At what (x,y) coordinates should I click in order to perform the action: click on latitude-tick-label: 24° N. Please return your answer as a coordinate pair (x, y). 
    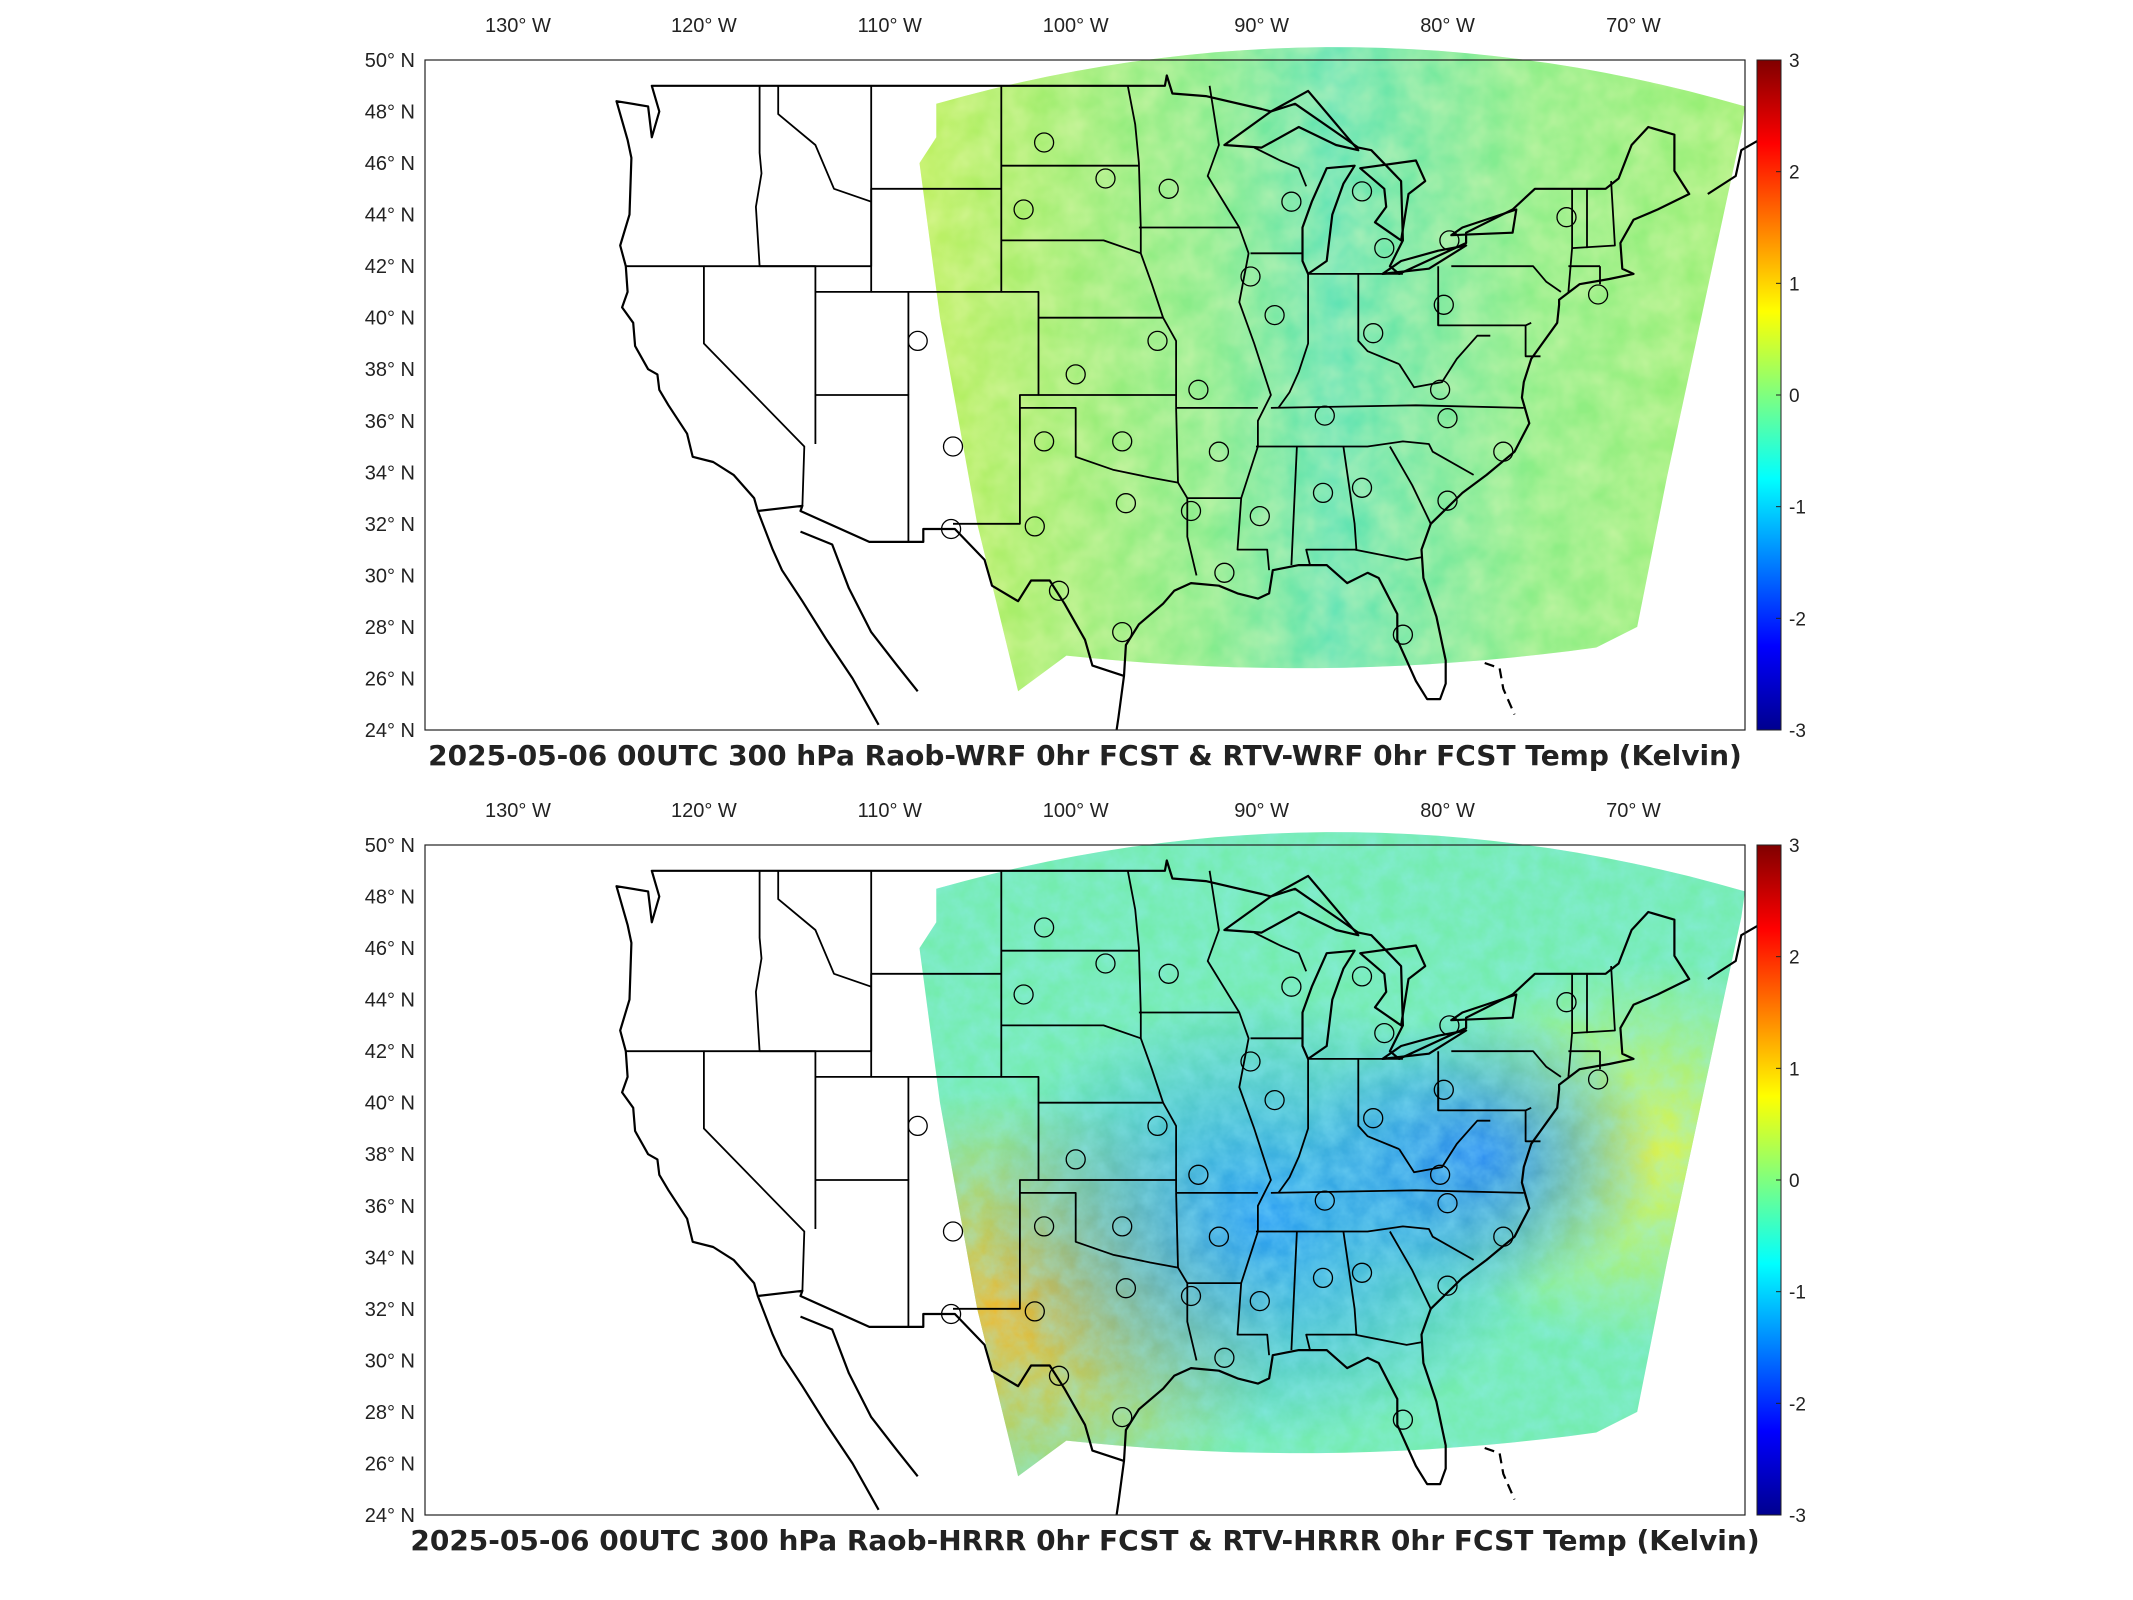
    Looking at the image, I should click on (390, 731).